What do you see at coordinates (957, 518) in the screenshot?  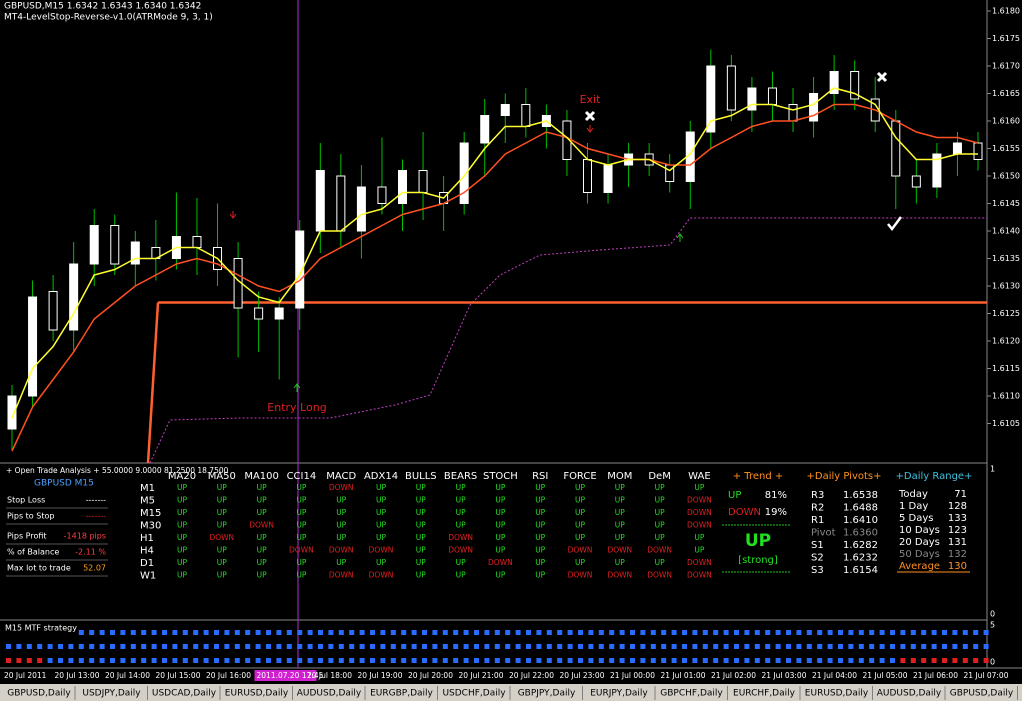 I see `range-value: 133` at bounding box center [957, 518].